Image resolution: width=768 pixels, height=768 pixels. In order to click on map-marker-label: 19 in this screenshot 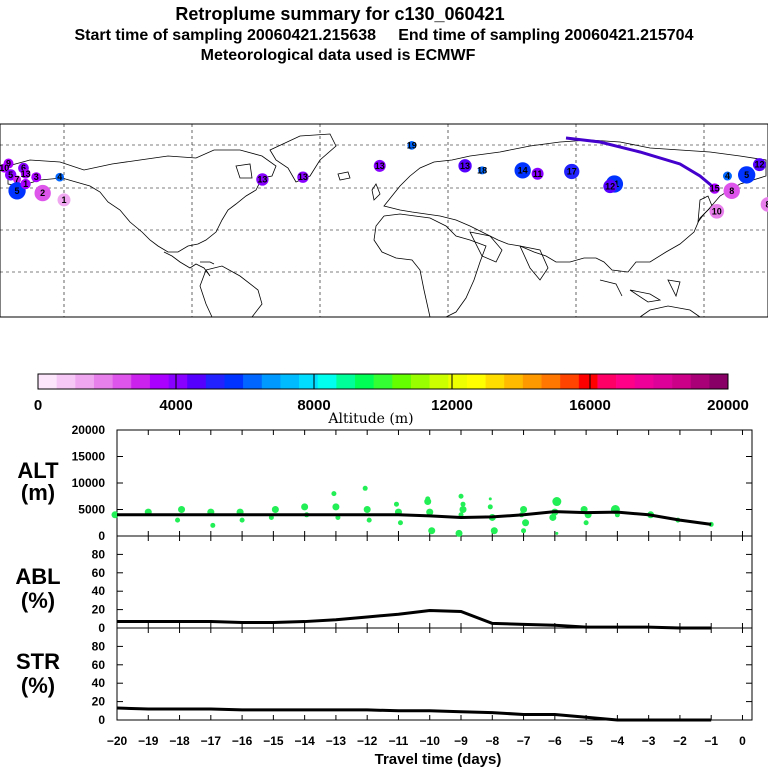, I will do `click(412, 145)`.